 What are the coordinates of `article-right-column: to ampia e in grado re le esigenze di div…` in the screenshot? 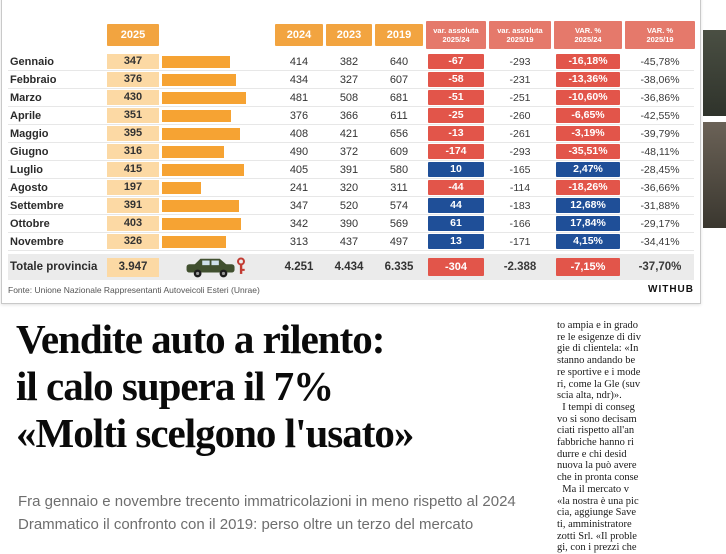 It's located at (605, 437).